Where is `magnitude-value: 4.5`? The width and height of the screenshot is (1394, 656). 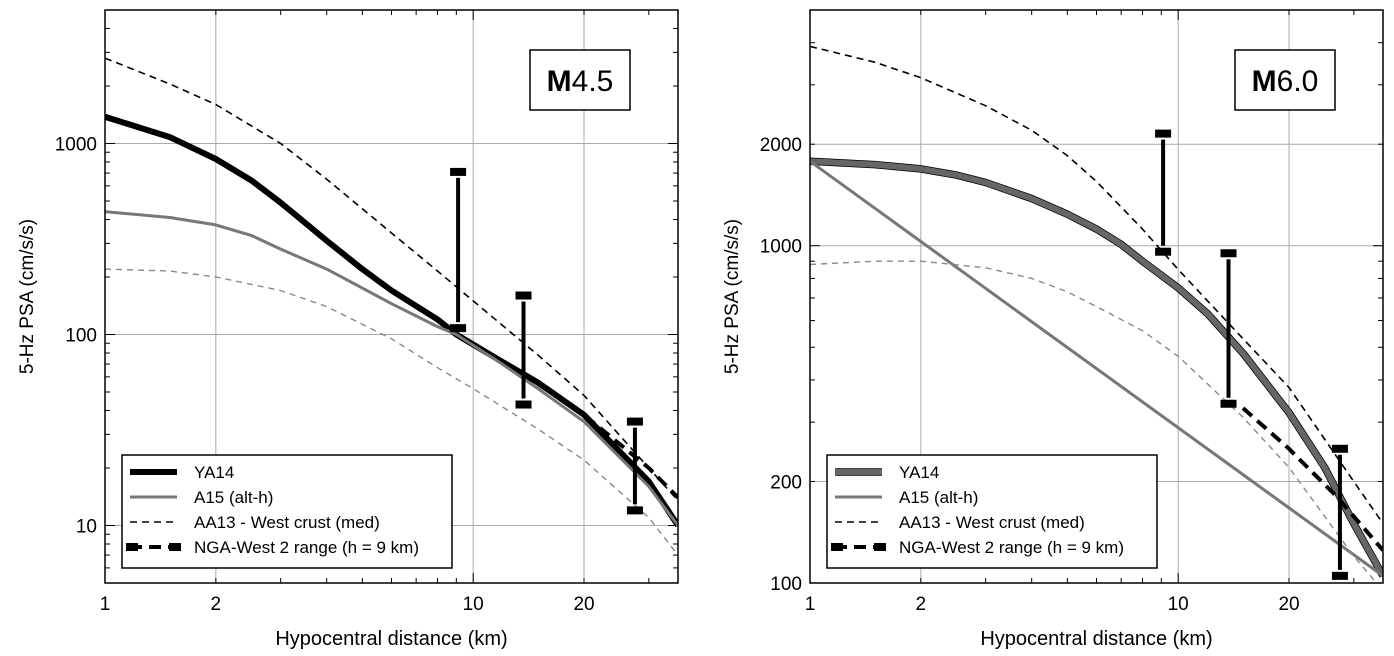 magnitude-value: 4.5 is located at coordinates (593, 81).